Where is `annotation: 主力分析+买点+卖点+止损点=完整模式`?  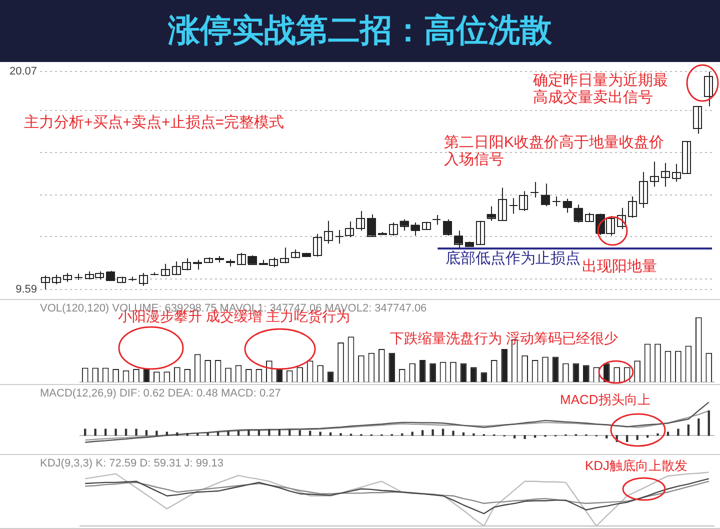 annotation: 主力分析+买点+卖点+止损点=完整模式 is located at coordinates (155, 123).